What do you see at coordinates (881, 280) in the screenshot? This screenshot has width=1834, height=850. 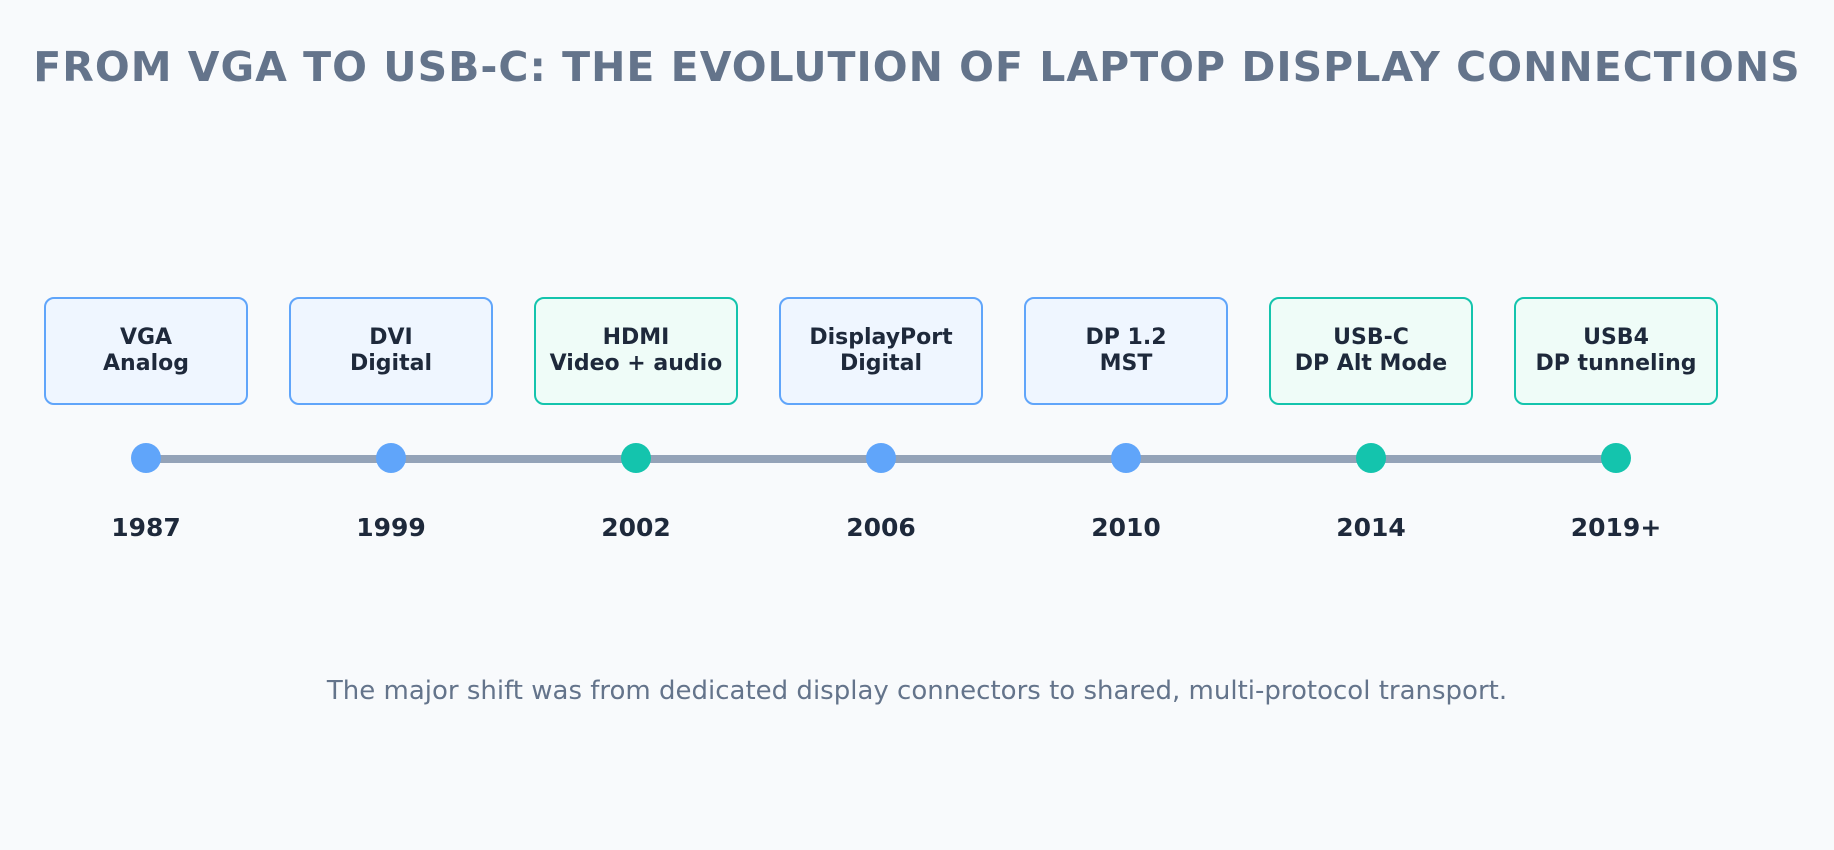 I see `milestone-displayport: DisplayPort Digital 2006` at bounding box center [881, 280].